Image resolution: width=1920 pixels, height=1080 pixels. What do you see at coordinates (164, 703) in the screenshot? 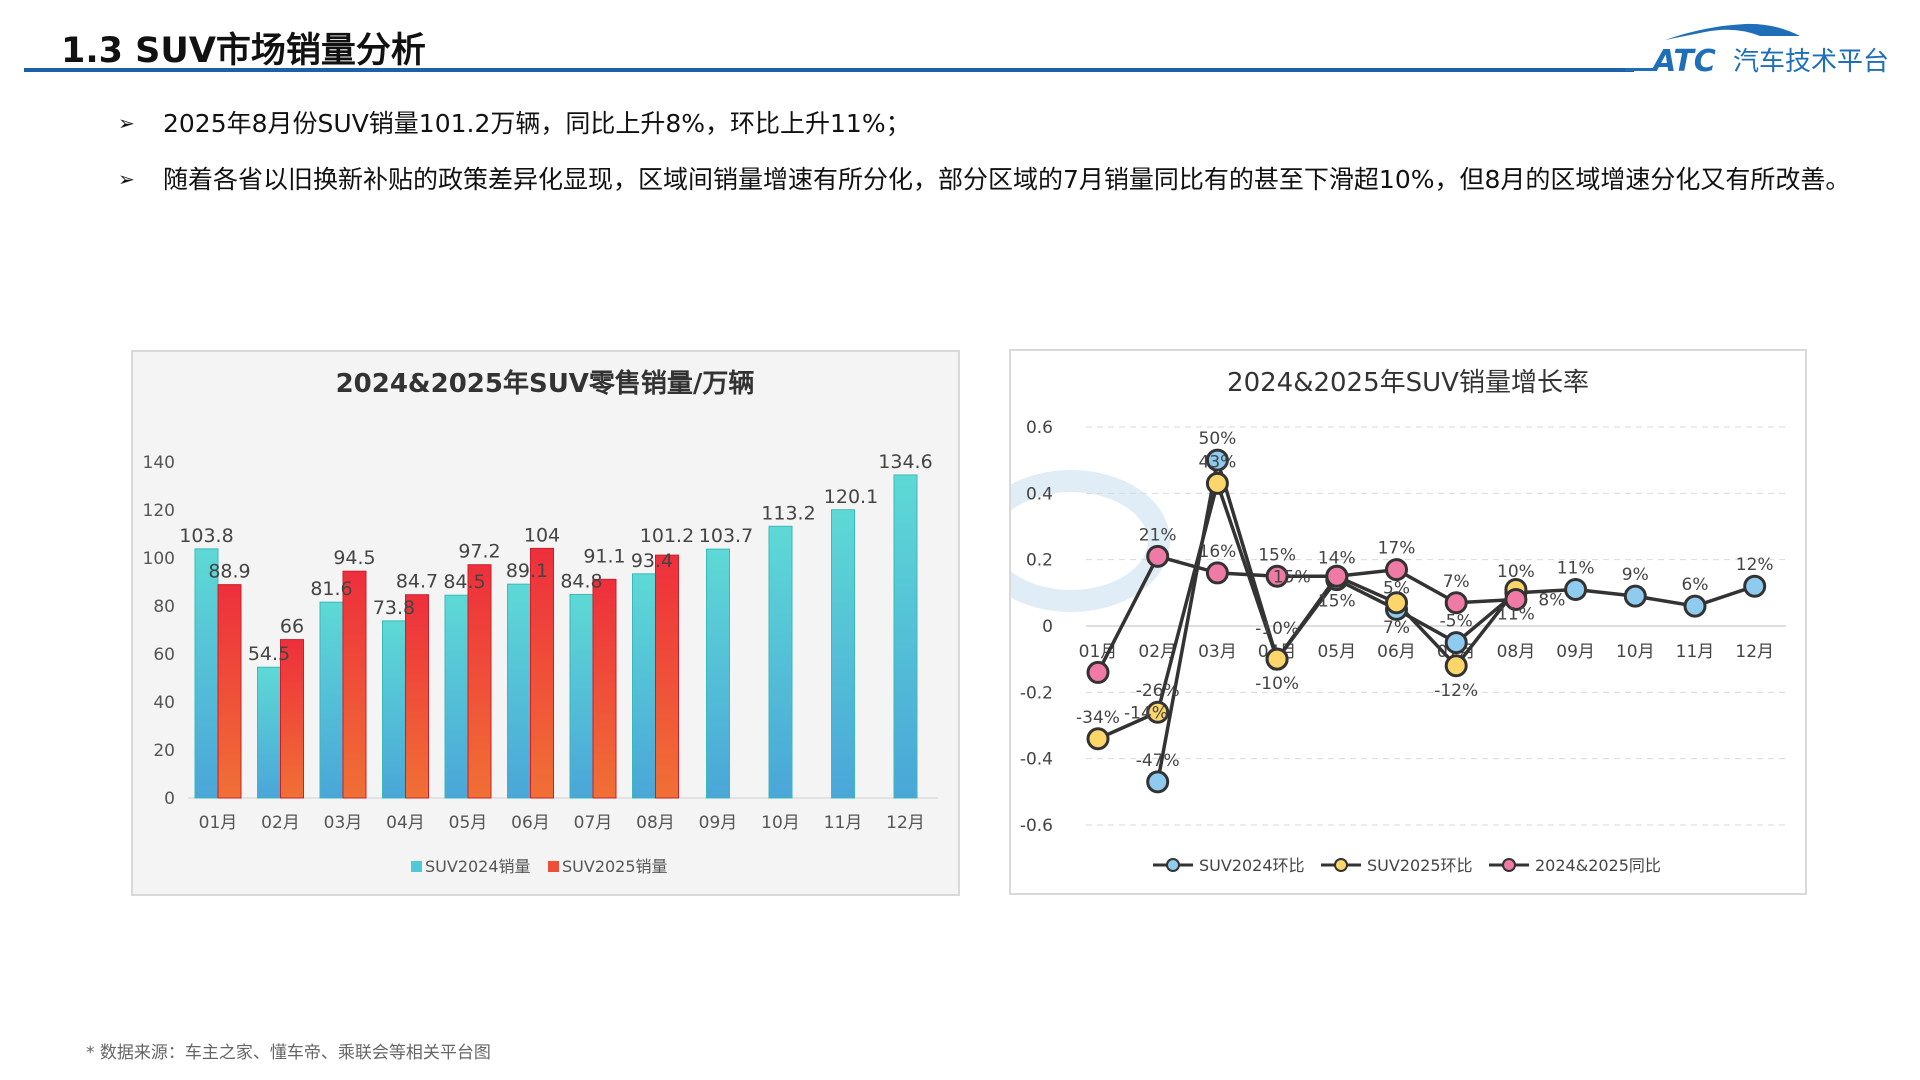
I see `y-tick-label: 40` at bounding box center [164, 703].